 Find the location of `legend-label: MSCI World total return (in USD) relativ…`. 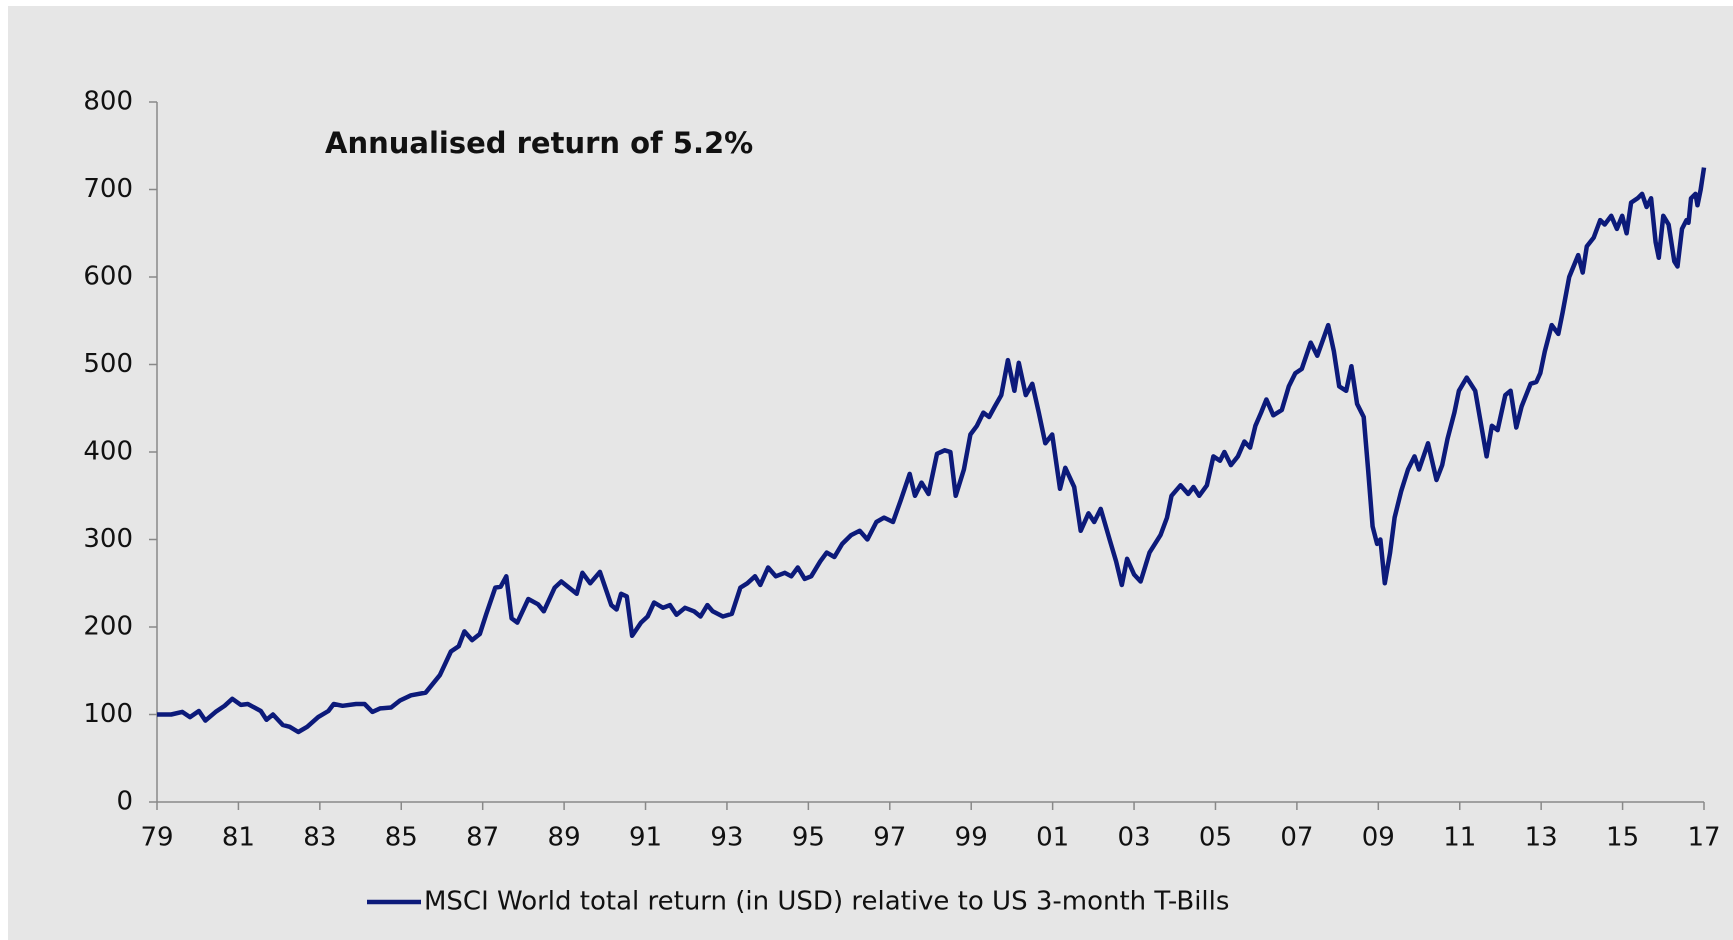

legend-label: MSCI World total return (in USD) relativ… is located at coordinates (826, 902).